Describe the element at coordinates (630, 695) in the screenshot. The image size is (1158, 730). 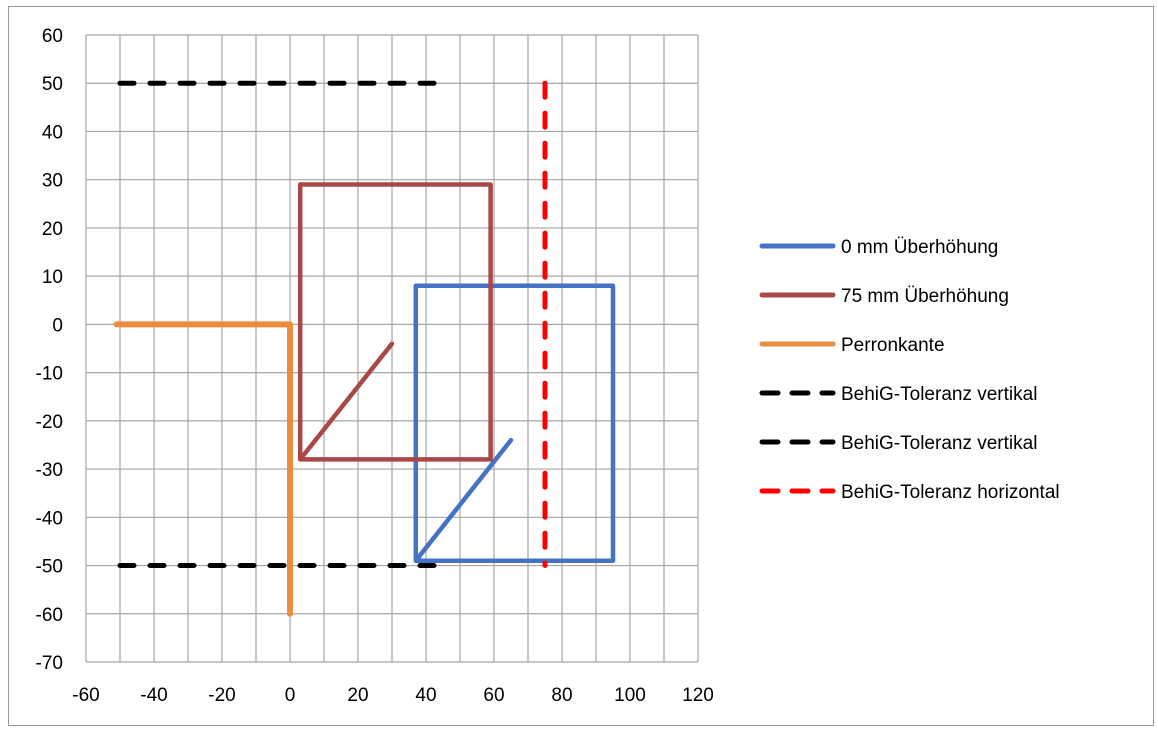
I see `x-tick-label: 100` at that location.